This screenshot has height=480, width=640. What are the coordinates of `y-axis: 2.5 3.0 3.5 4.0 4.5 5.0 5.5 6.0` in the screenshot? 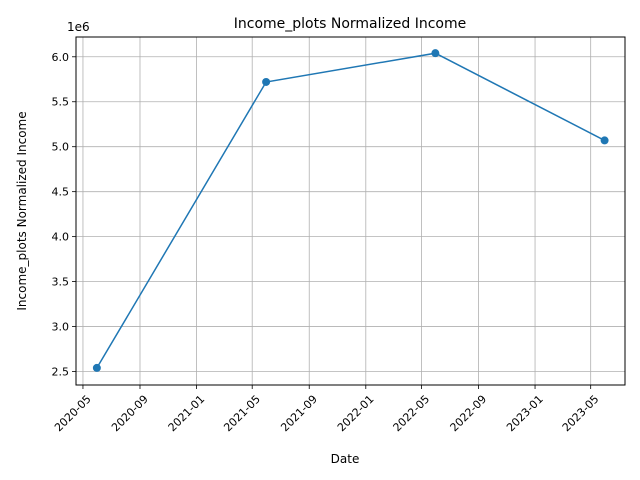 It's located at (64, 215).